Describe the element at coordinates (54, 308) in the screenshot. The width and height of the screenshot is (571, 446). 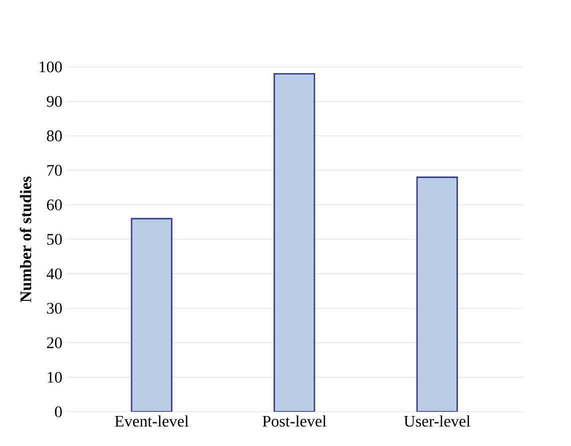
I see `y-tick-label: 30` at that location.